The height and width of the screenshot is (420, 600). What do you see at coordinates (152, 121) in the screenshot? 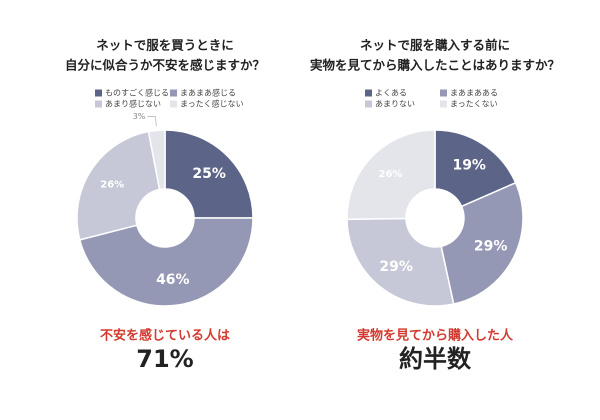
I see `leader-line` at bounding box center [152, 121].